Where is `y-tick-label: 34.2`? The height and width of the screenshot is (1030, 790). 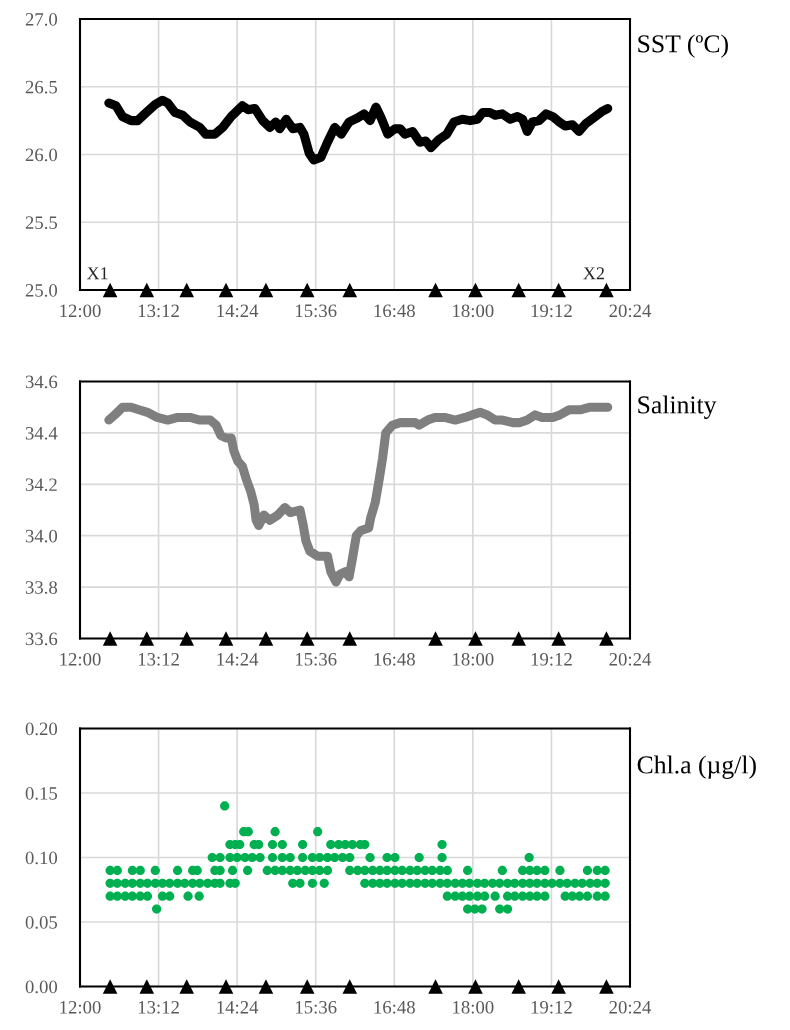 y-tick-label: 34.2 is located at coordinates (41, 485).